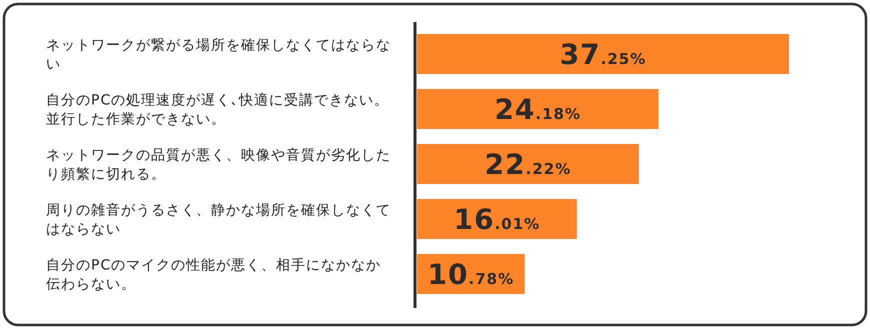  What do you see at coordinates (538, 109) in the screenshot?
I see `data-label: 24.18%` at bounding box center [538, 109].